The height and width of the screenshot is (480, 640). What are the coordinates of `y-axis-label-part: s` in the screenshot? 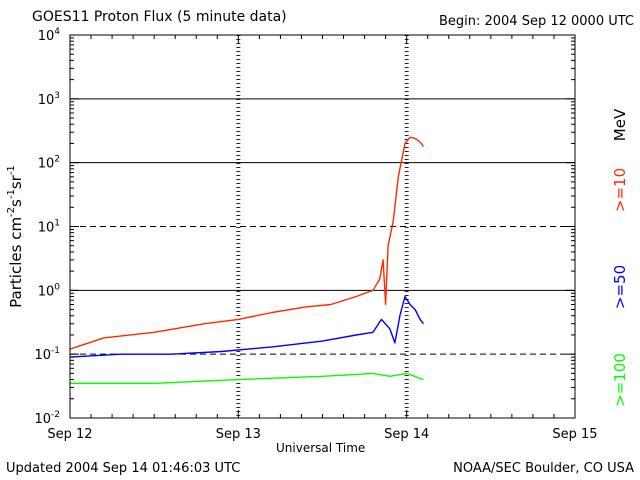 It's located at (16, 203).